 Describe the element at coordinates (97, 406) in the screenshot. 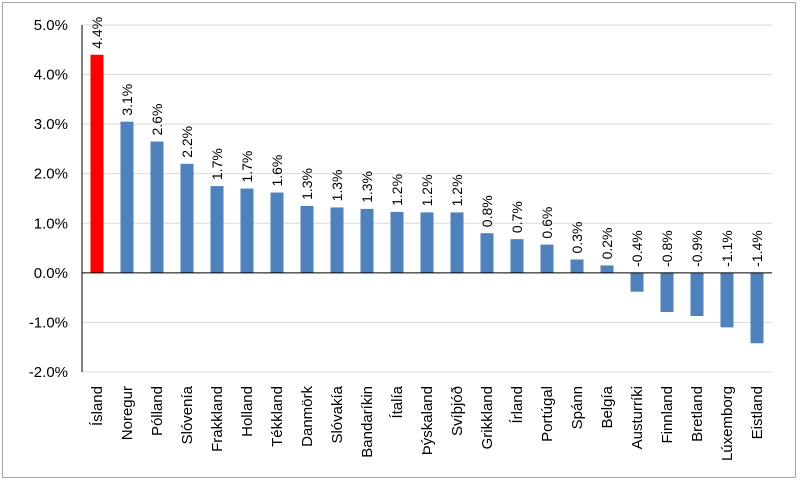

I see `x-tick-label: Ísland` at that location.